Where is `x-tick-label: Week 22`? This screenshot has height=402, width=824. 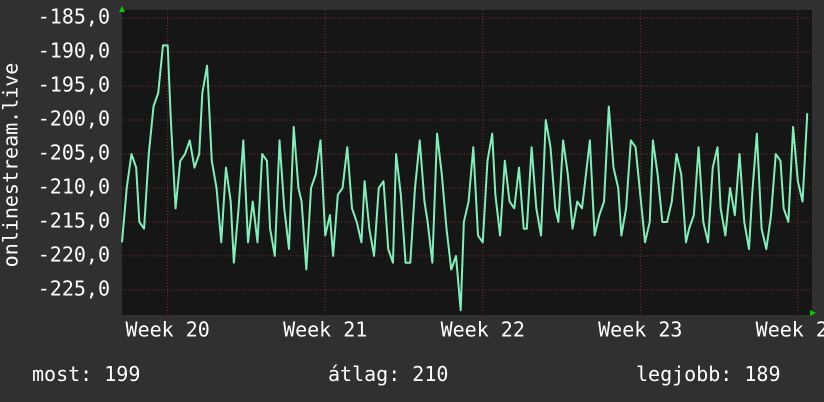
x-tick-label: Week 22 is located at coordinates (483, 330).